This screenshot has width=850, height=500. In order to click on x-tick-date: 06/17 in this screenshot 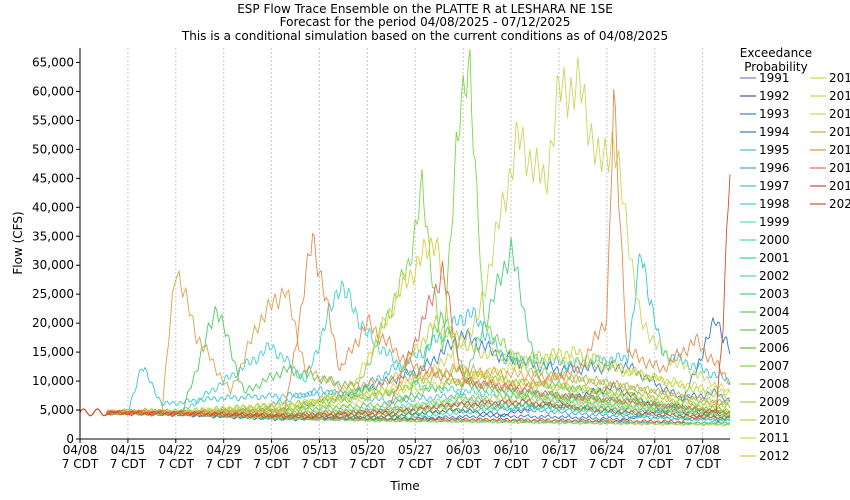, I will do `click(559, 450)`.